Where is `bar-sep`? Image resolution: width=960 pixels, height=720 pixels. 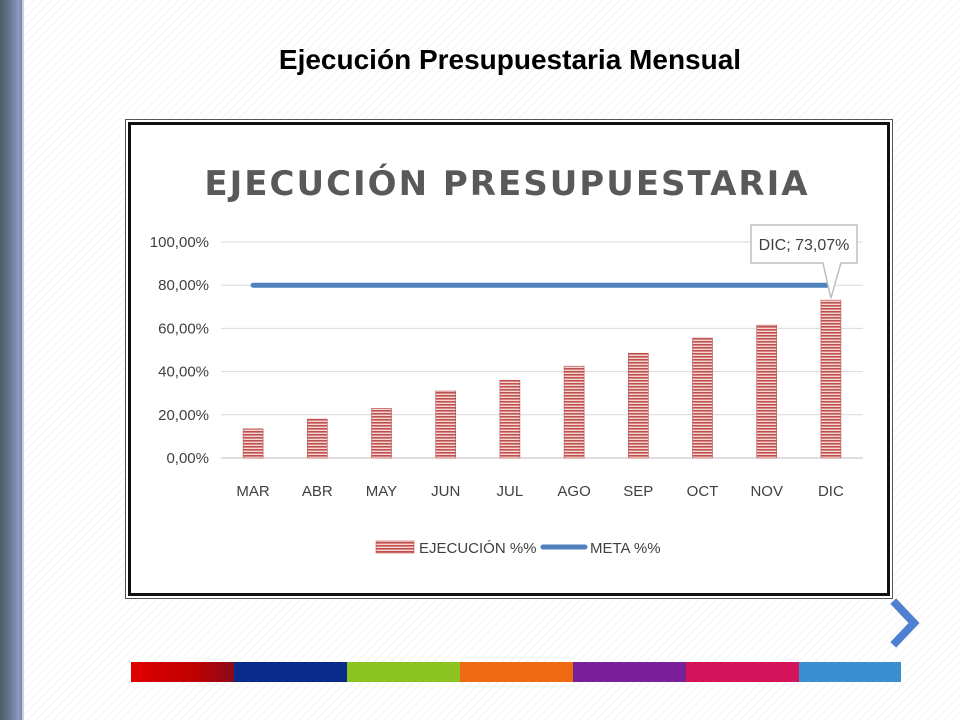
bar-sep is located at coordinates (638, 405).